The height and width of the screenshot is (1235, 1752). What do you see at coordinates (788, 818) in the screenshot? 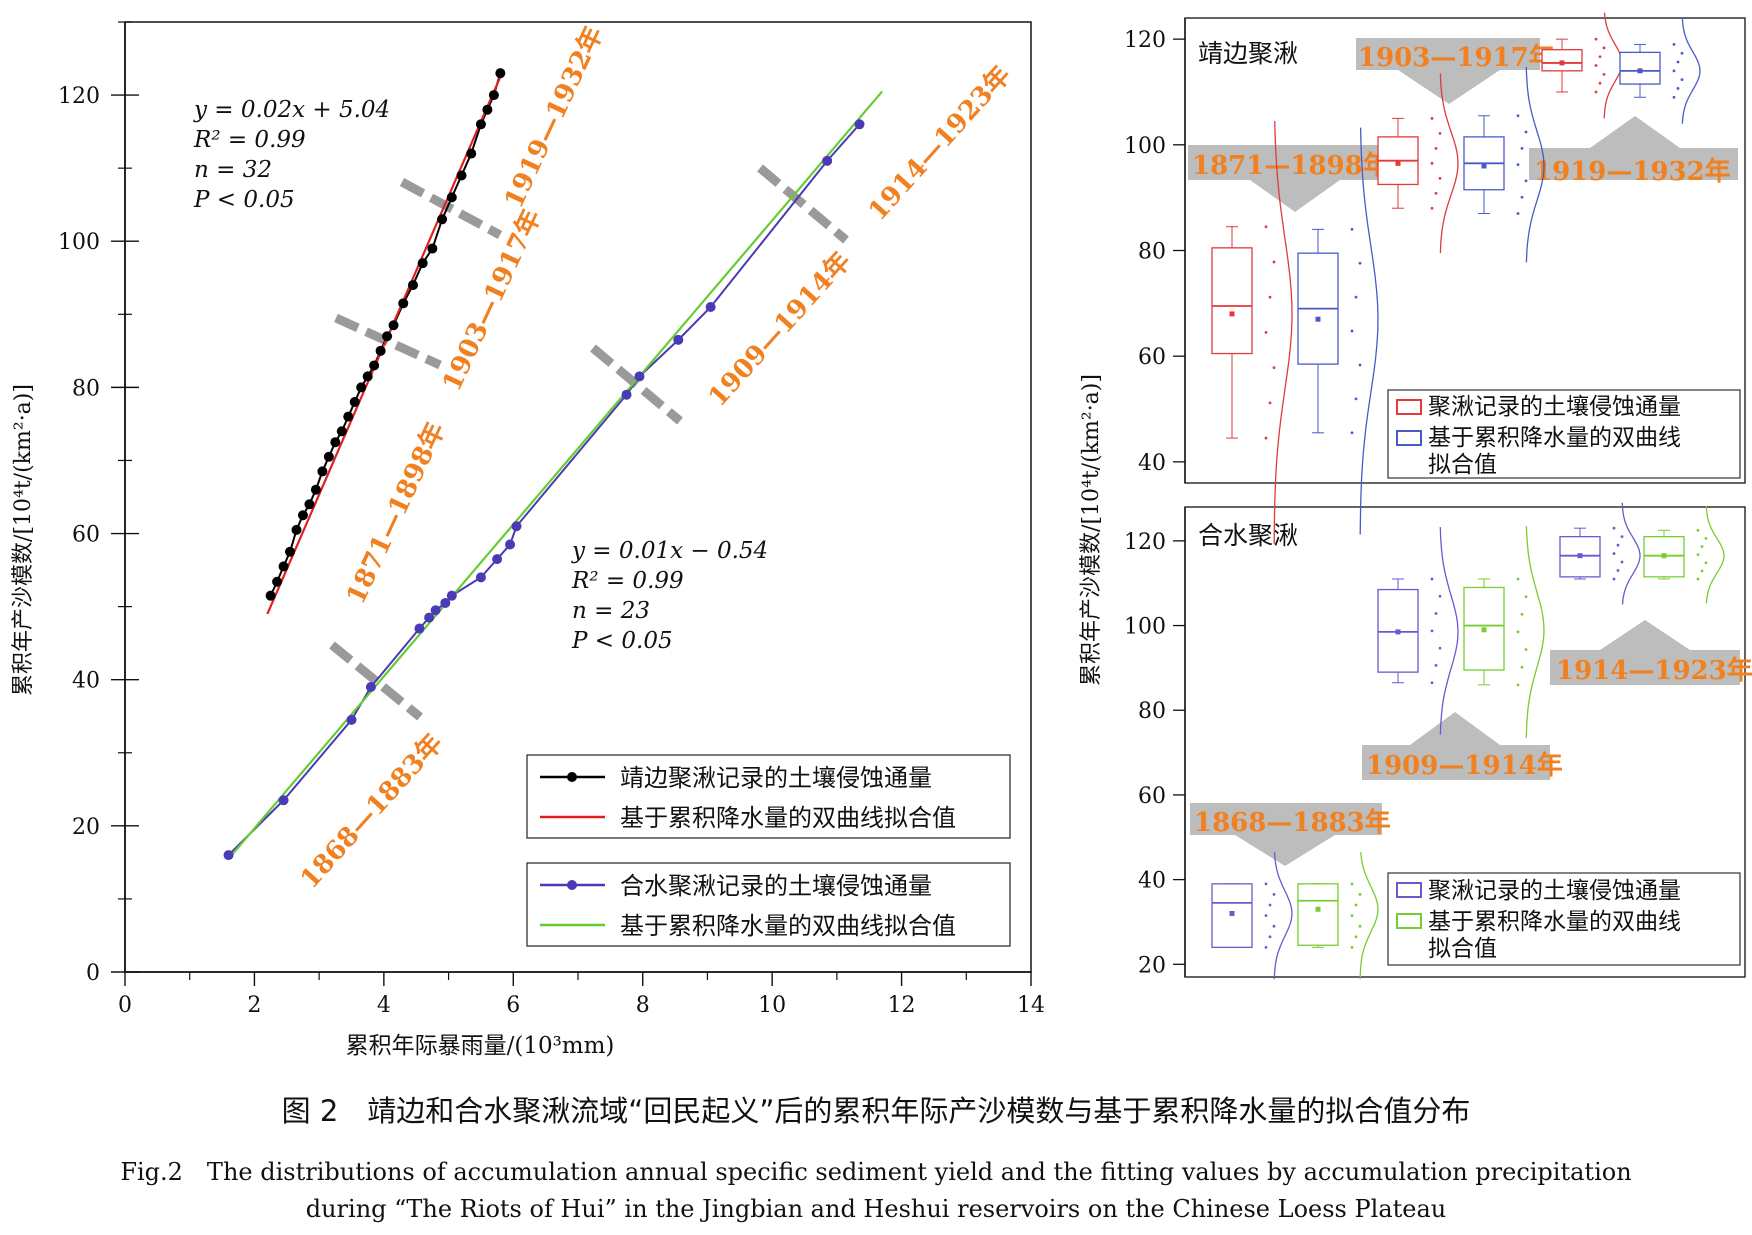
I see `legend-jb-fit-label: 基于累积降水量的双曲线拟合值` at bounding box center [788, 818].